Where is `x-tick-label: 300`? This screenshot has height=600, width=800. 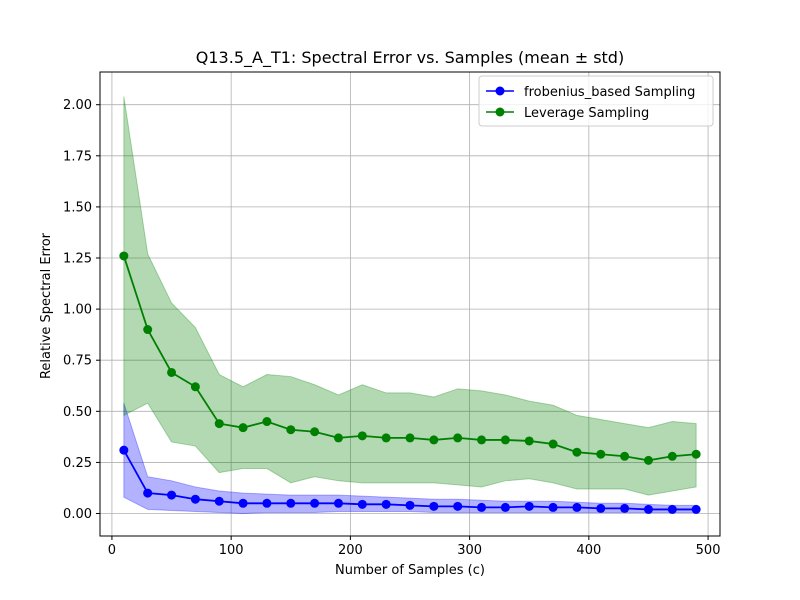 x-tick-label: 300 is located at coordinates (469, 550).